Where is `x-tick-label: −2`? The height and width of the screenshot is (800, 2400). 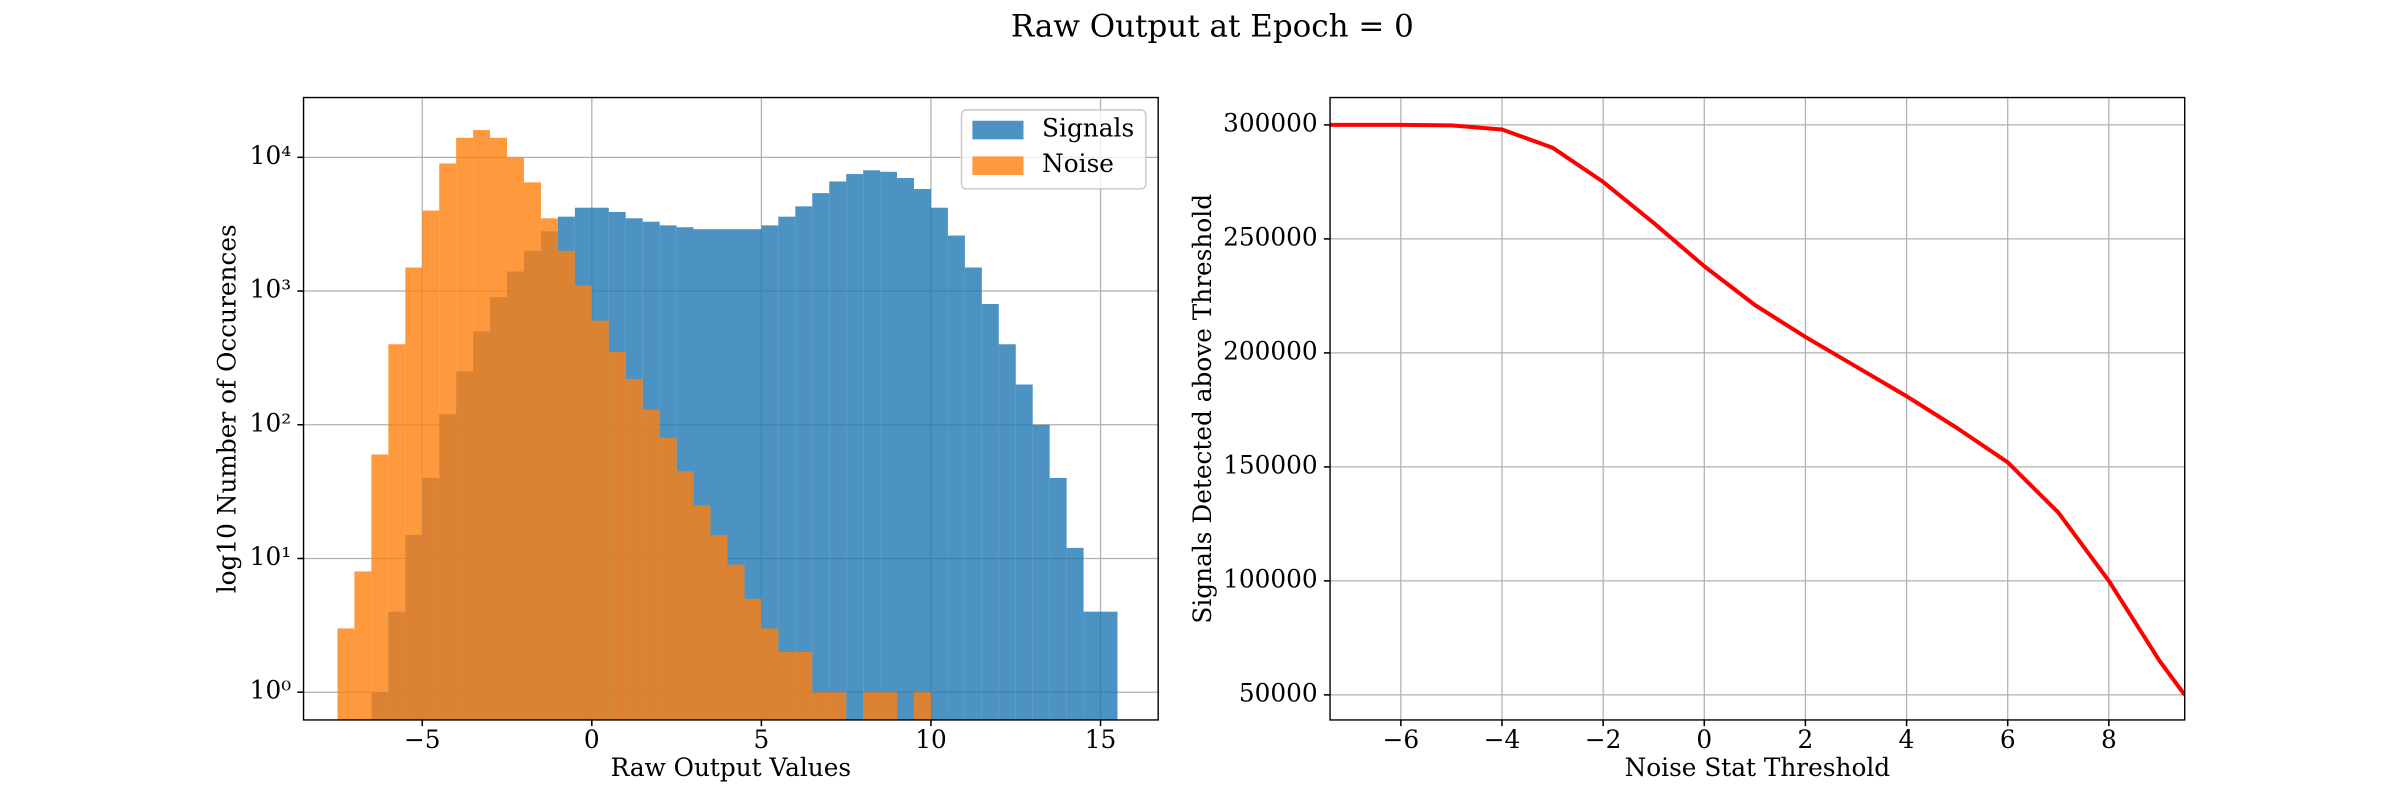
x-tick-label: −2 is located at coordinates (1603, 739).